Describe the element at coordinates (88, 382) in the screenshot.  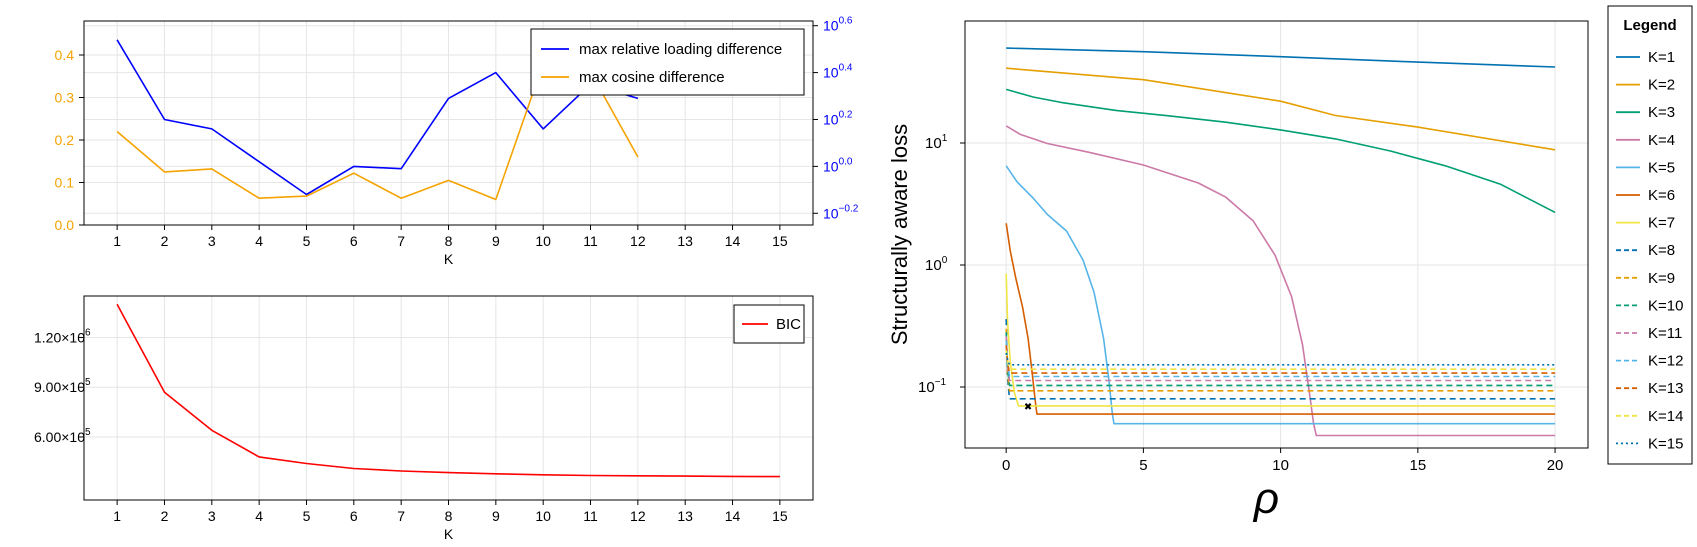
I see `y-tick-label-exponent: 5` at that location.